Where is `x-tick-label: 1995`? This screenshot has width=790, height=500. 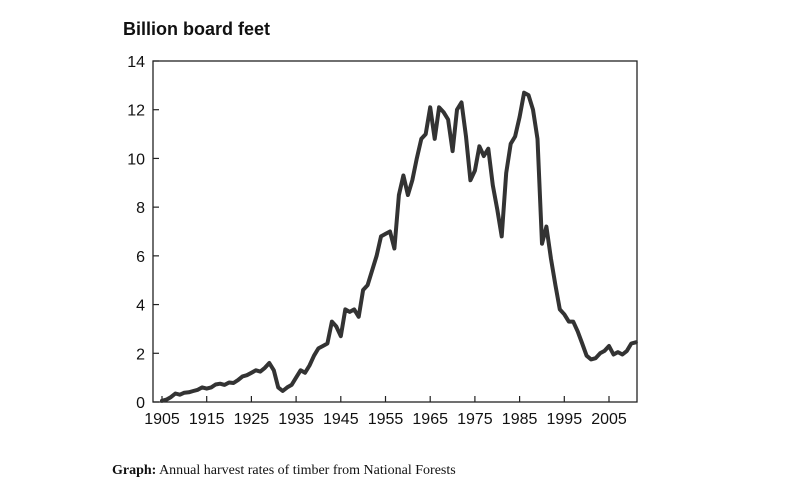 x-tick-label: 1995 is located at coordinates (565, 419).